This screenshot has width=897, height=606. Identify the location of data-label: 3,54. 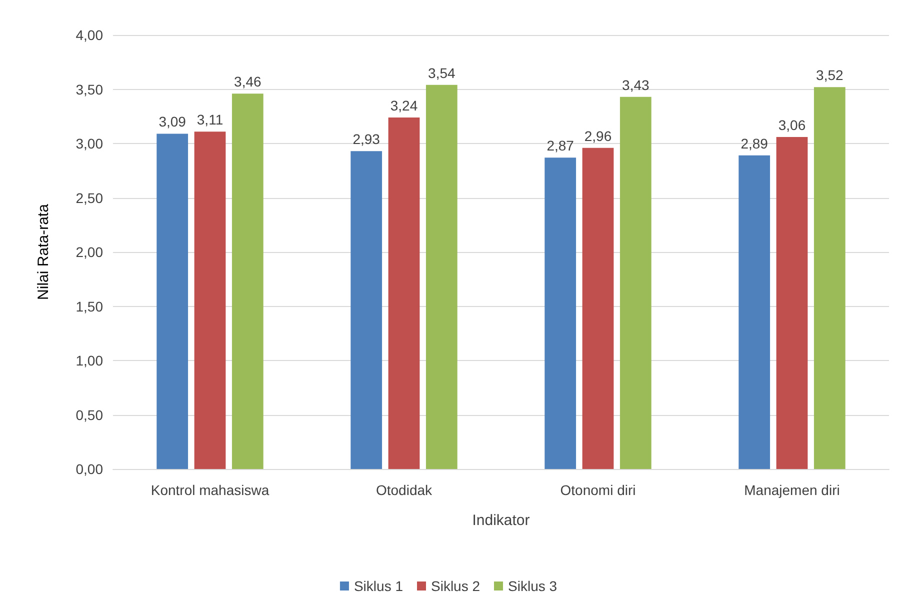
(442, 72).